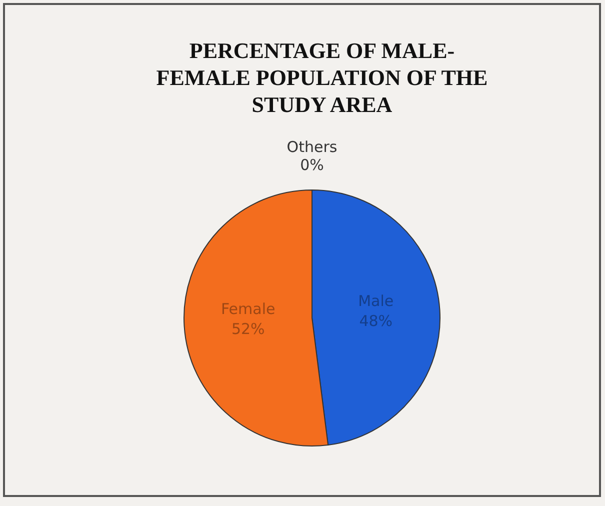 The height and width of the screenshot is (506, 605). Describe the element at coordinates (322, 77) in the screenshot. I see `chart-title: PERCENTAGE OF MALE- FEMALE POPULATION OF THE STUDY AREA` at that location.